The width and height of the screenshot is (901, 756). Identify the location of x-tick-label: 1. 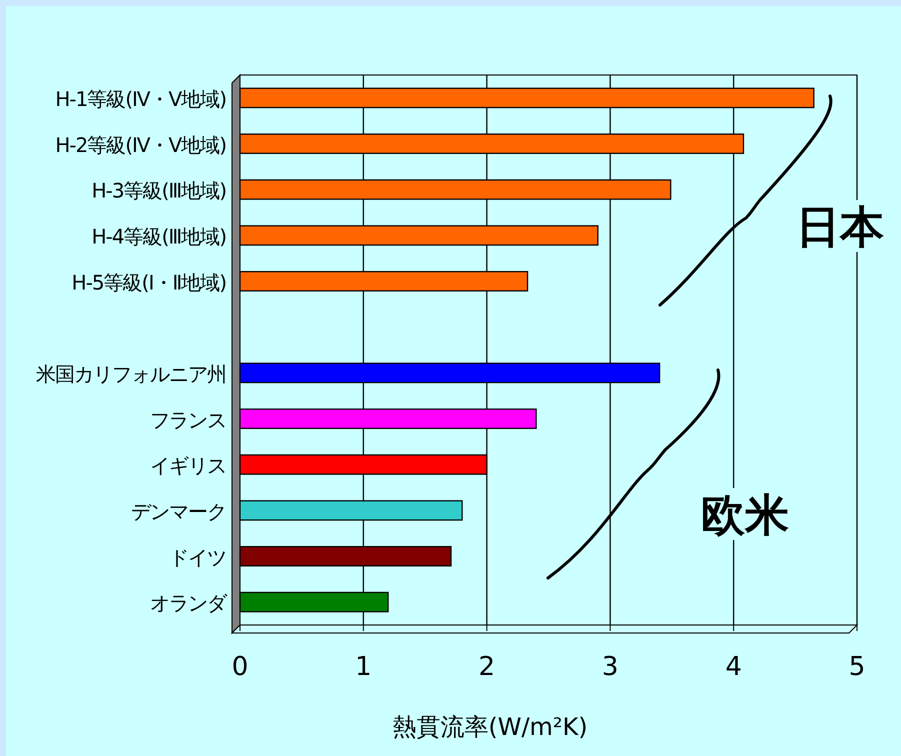
(363, 667).